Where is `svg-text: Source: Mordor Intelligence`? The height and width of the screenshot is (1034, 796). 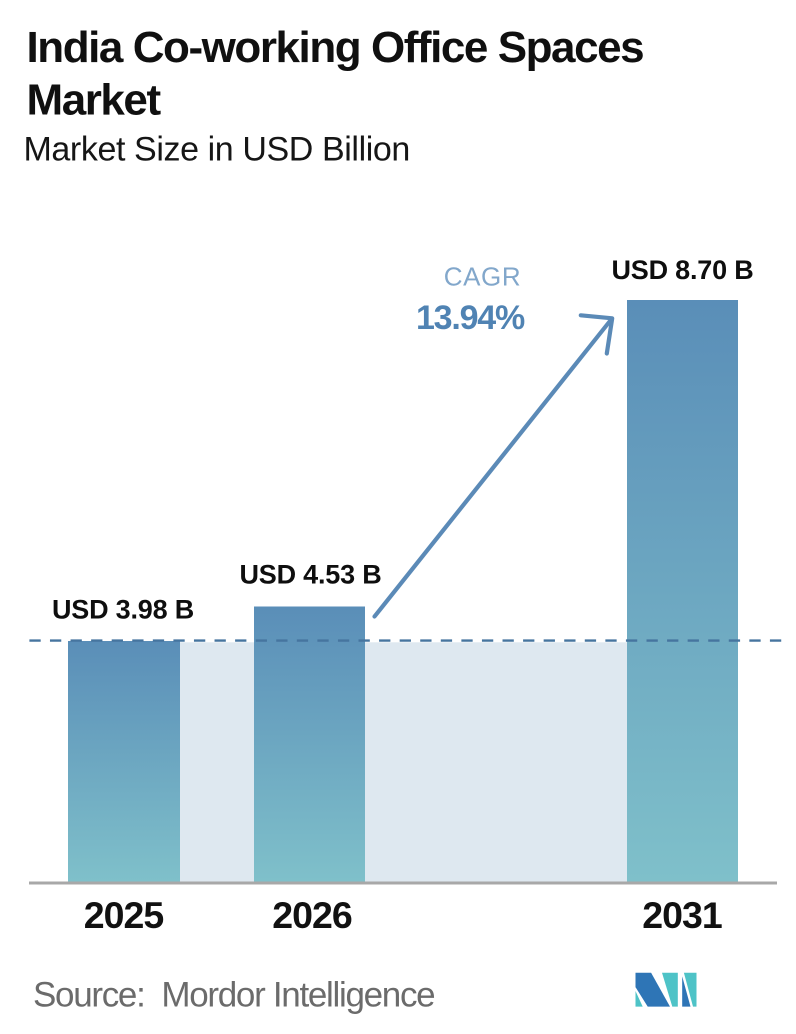
svg-text: Source: Mordor Intelligence is located at coordinates (233, 995).